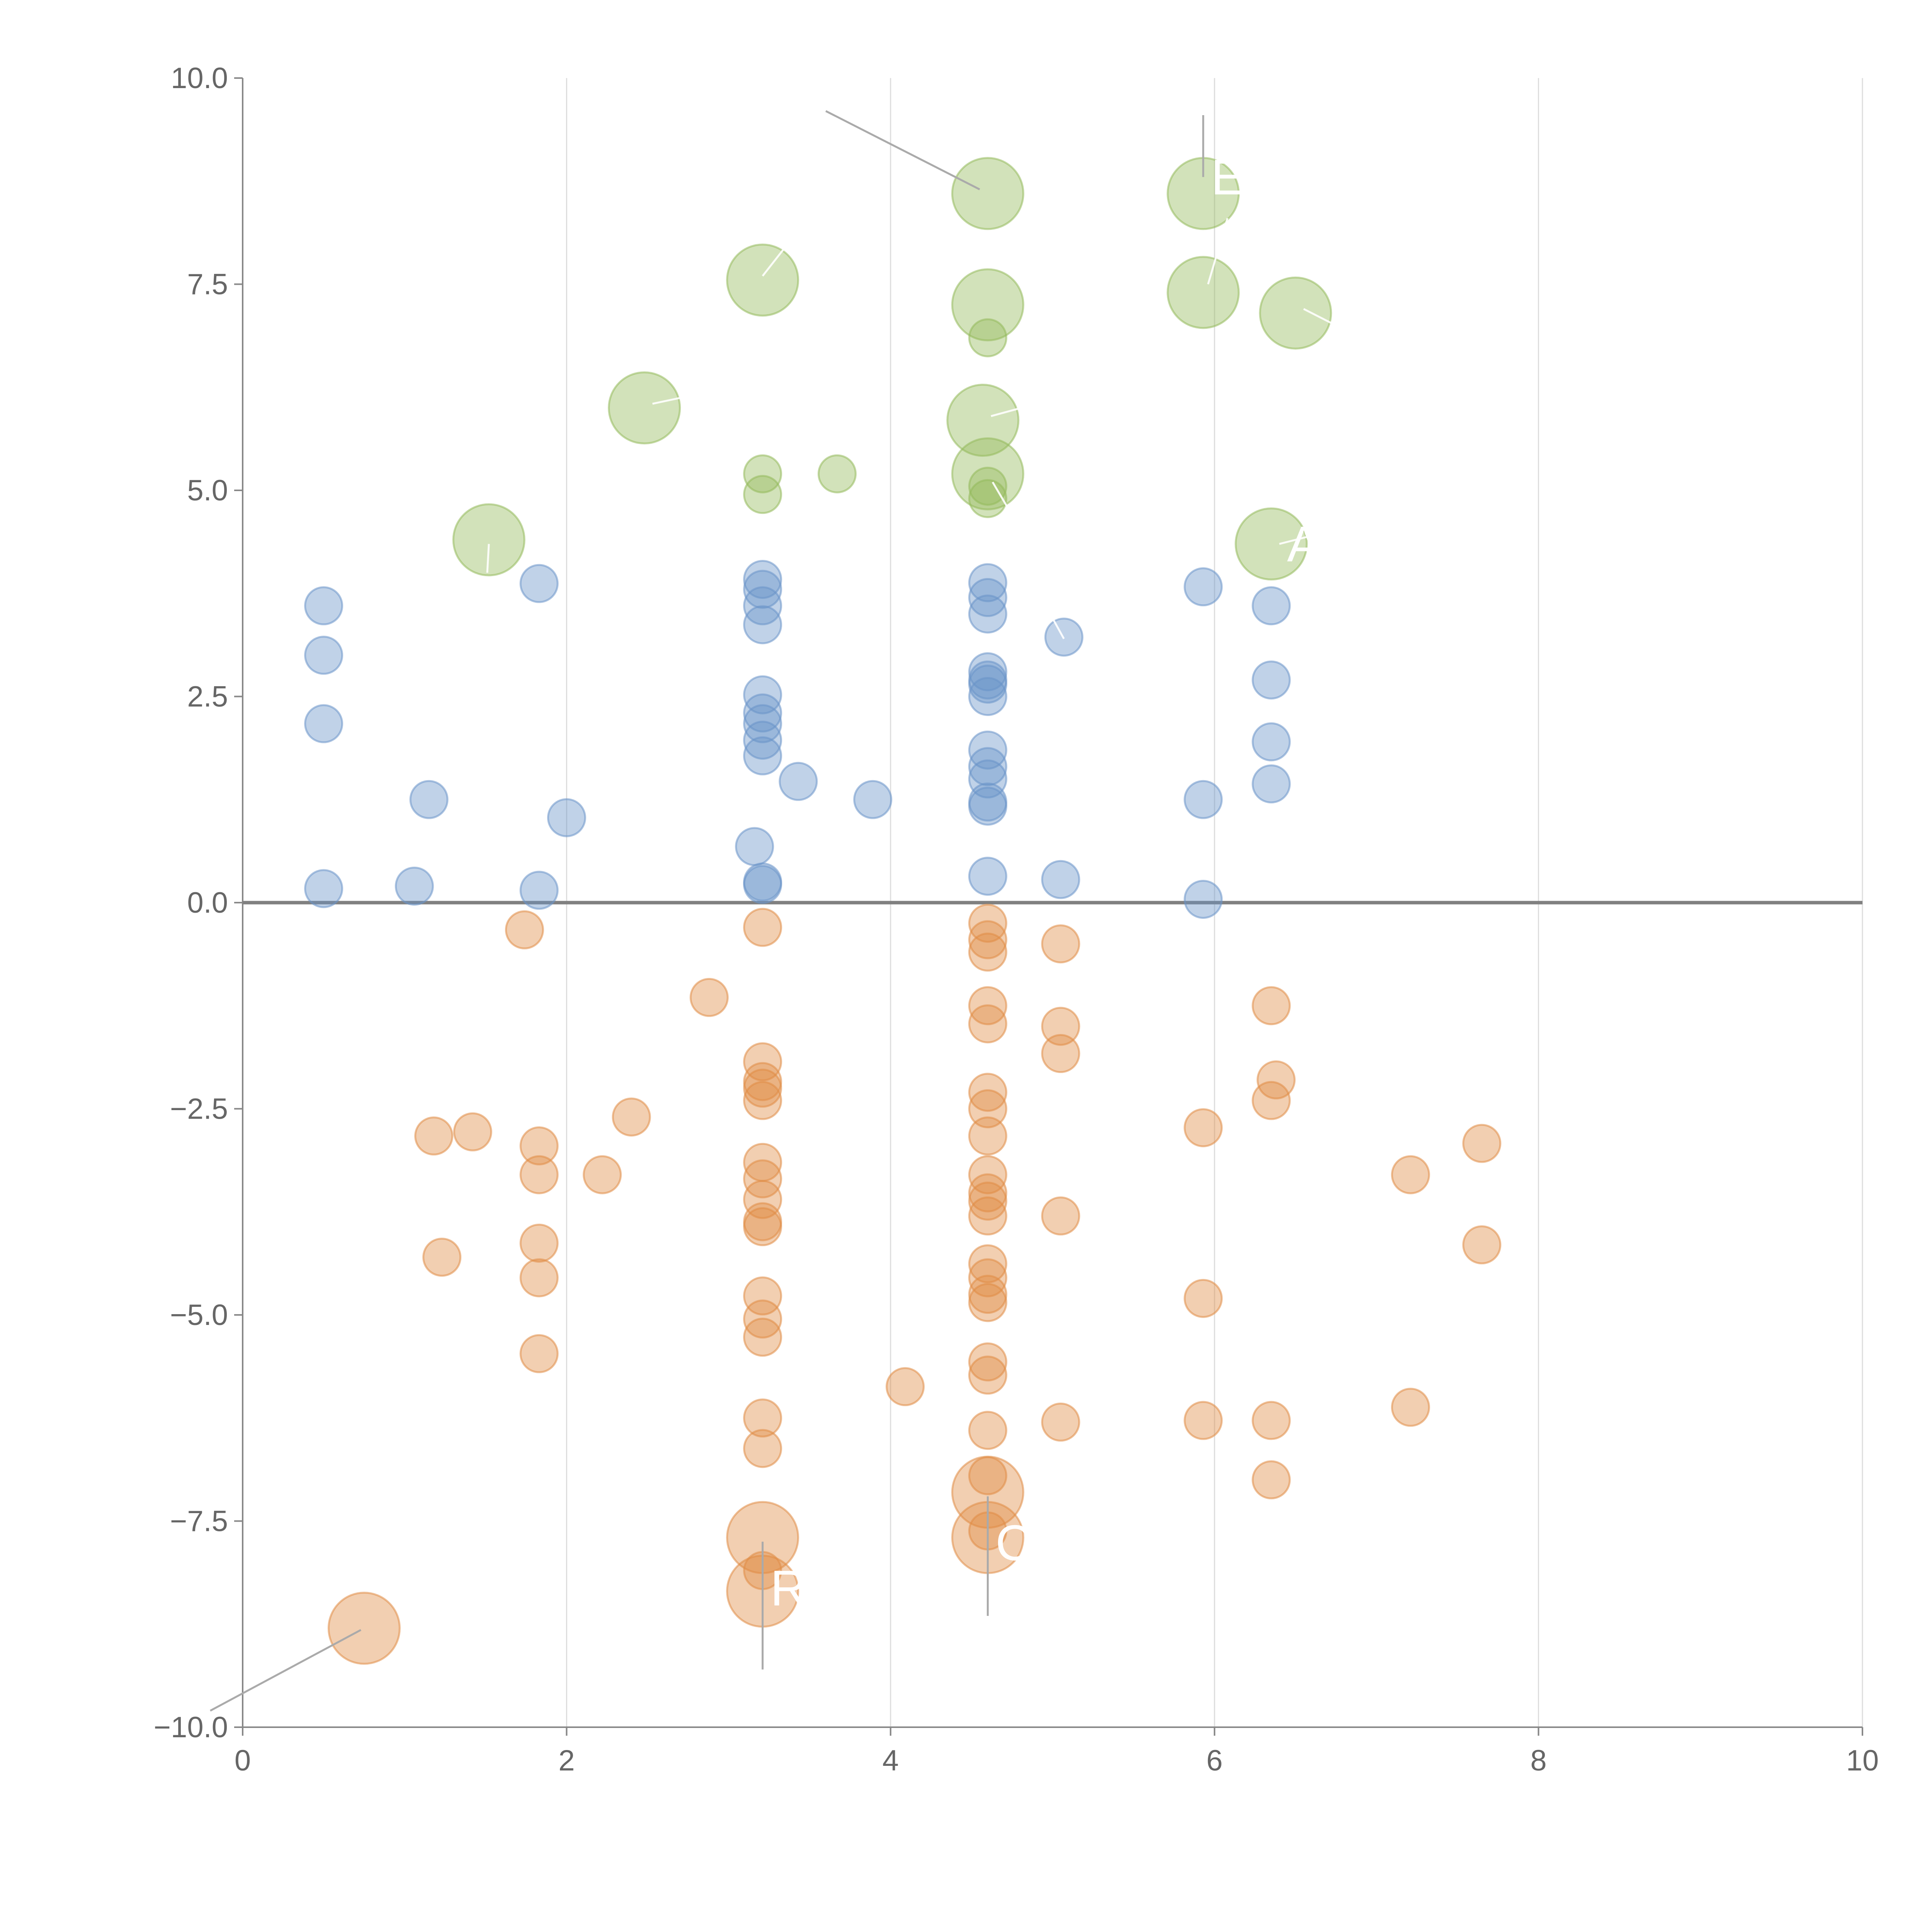  What do you see at coordinates (199, 1522) in the screenshot?
I see `y-tick-label: −7.5` at bounding box center [199, 1522].